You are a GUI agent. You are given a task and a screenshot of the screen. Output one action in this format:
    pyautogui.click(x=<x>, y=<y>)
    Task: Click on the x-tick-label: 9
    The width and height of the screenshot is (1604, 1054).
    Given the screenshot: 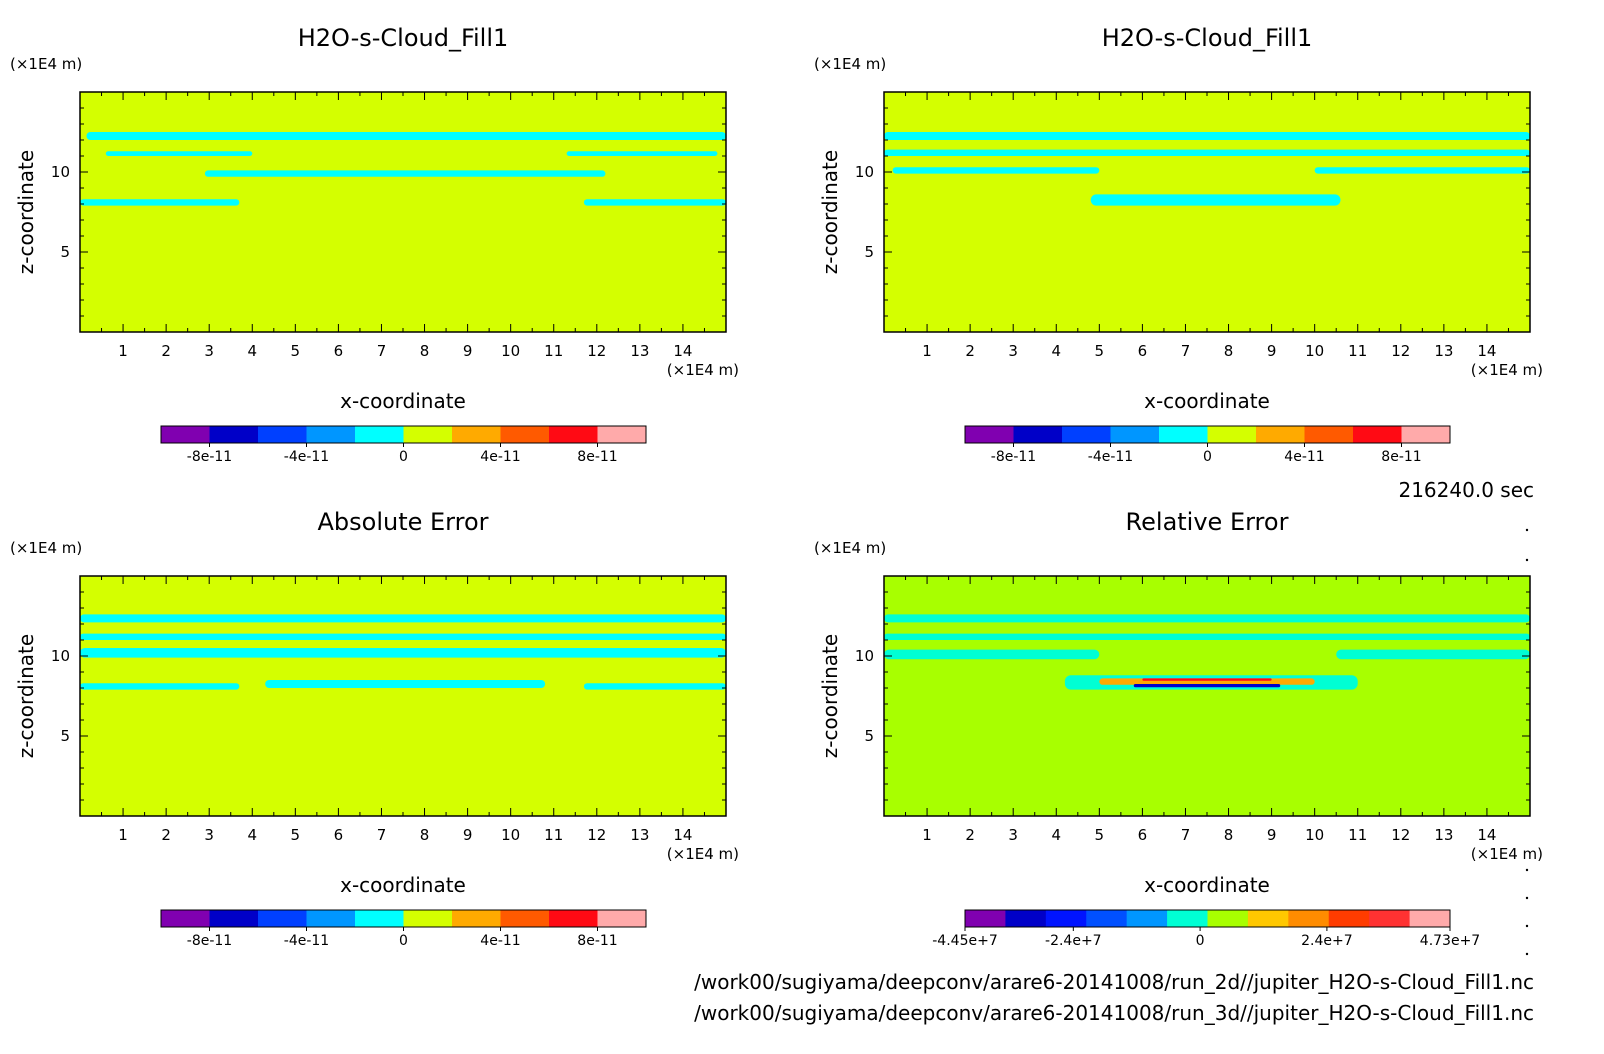 What is the action you would take?
    pyautogui.click(x=1272, y=351)
    